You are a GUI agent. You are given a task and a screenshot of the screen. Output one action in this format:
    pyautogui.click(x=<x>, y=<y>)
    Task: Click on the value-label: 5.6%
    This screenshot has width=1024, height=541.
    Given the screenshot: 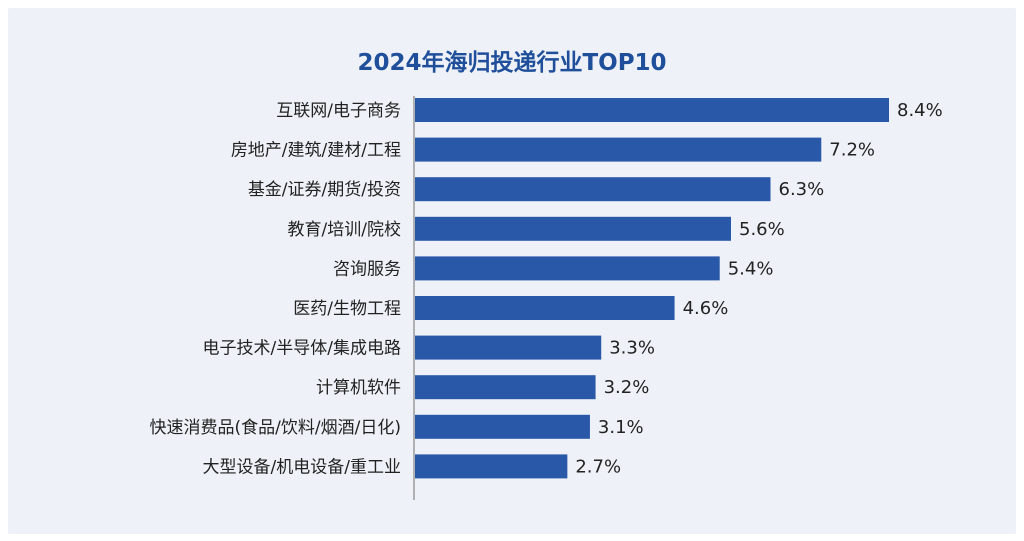 What is the action you would take?
    pyautogui.click(x=762, y=229)
    